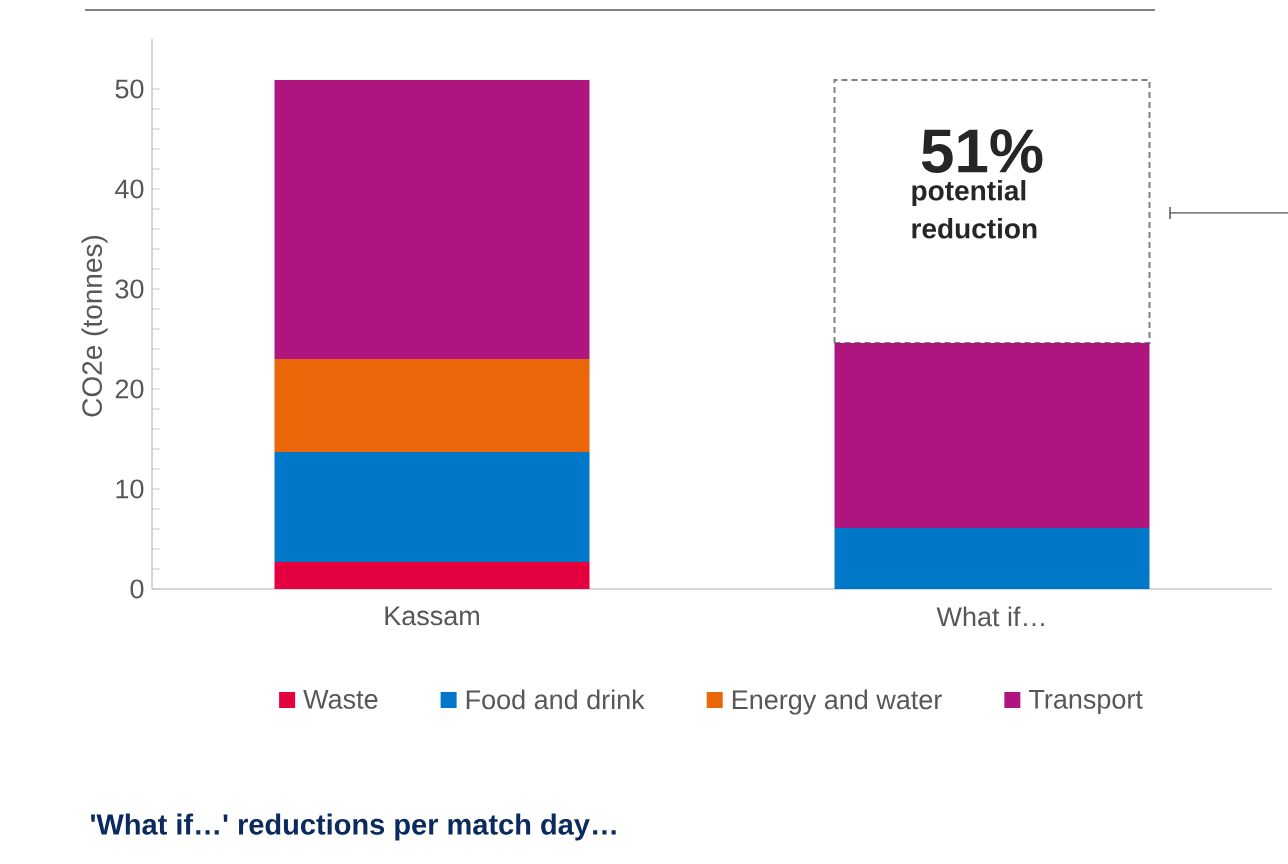 The width and height of the screenshot is (1288, 864). I want to click on legend-label: Waste, so click(340, 699).